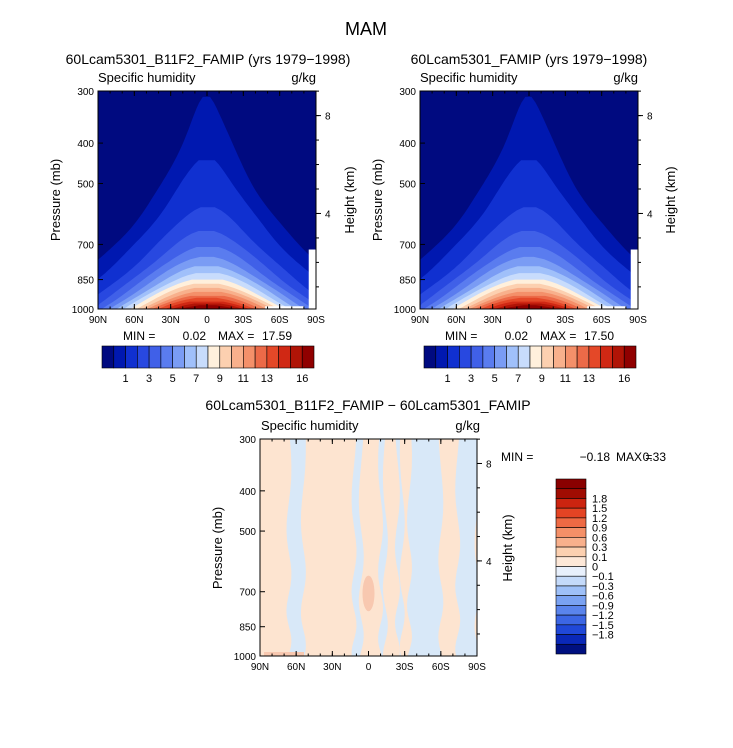  Describe the element at coordinates (565, 379) in the screenshot. I see `colorbar-label: 11` at that location.